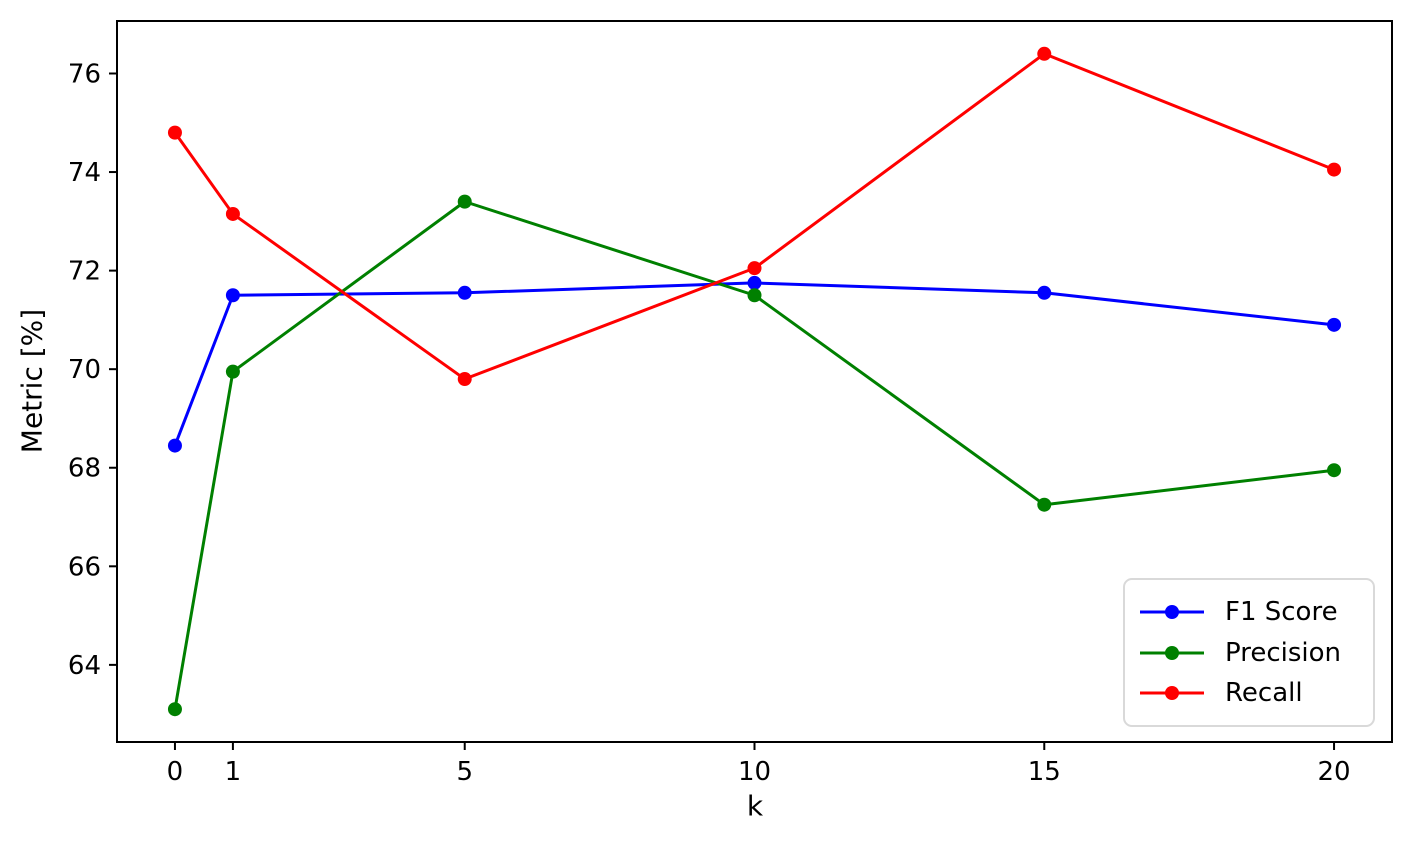 Image resolution: width=1412 pixels, height=847 pixels. Describe the element at coordinates (84, 74) in the screenshot. I see `y-tick-label: 76` at that location.